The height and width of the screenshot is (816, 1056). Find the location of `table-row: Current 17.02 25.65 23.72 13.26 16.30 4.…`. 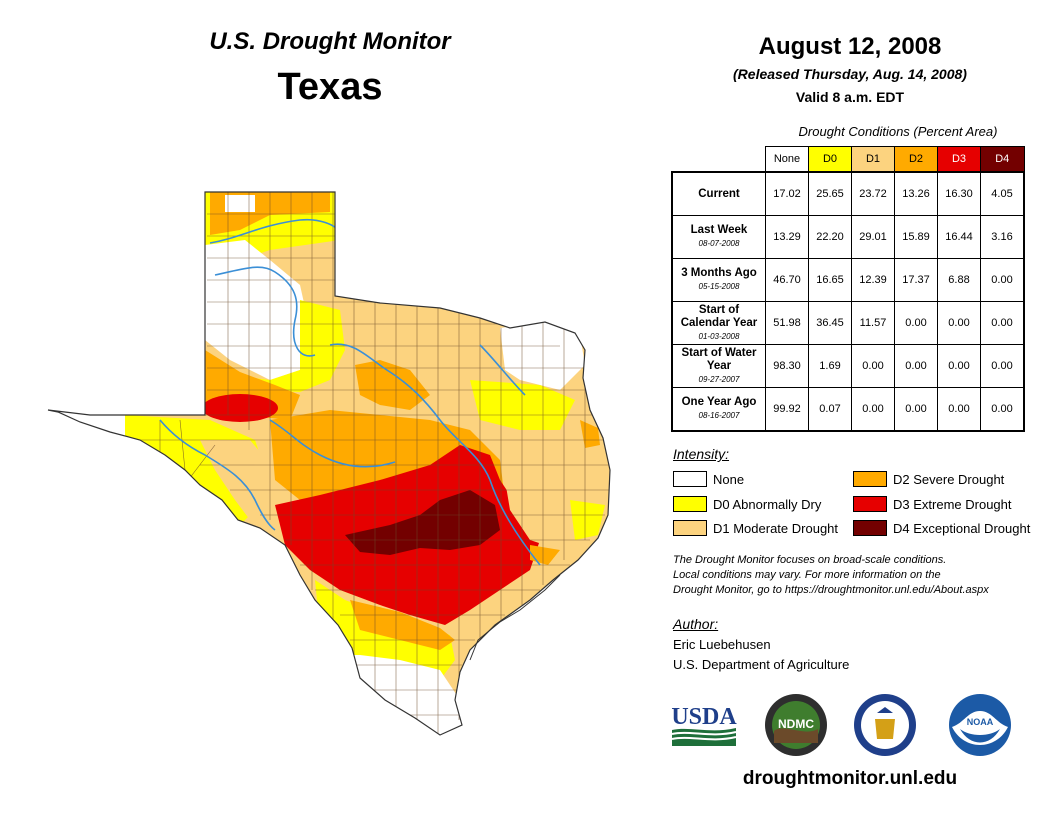

table-row: Current 17.02 25.65 23.72 13.26 16.30 4.… is located at coordinates (848, 193).